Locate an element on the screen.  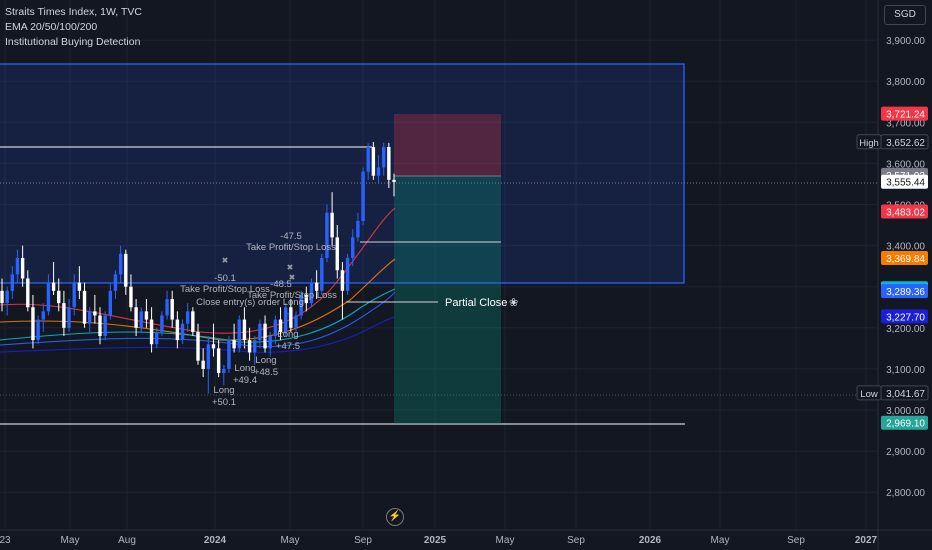
trade-annotation: -50.1 is located at coordinates (225, 278).